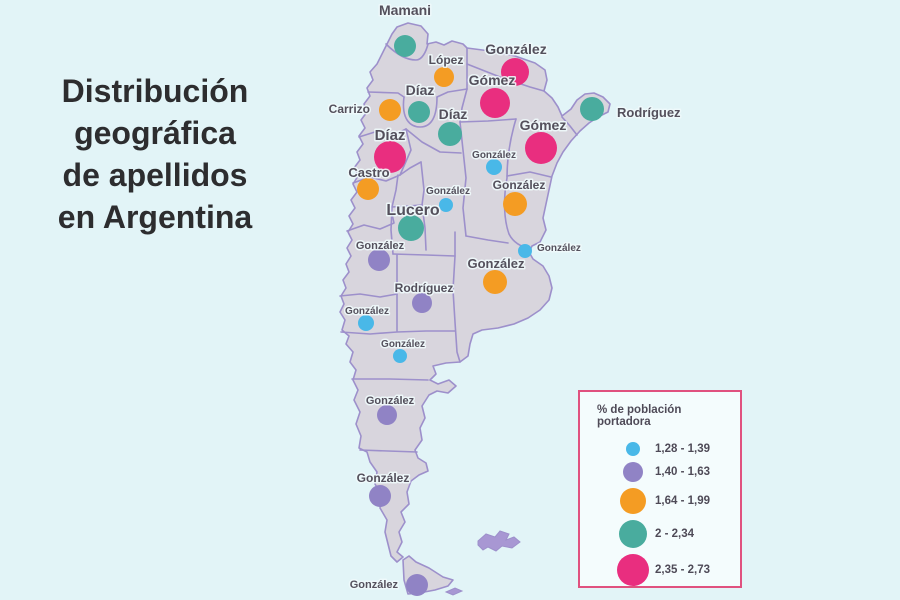  What do you see at coordinates (403, 344) in the screenshot?
I see `map-label-rio-negro: González` at bounding box center [403, 344].